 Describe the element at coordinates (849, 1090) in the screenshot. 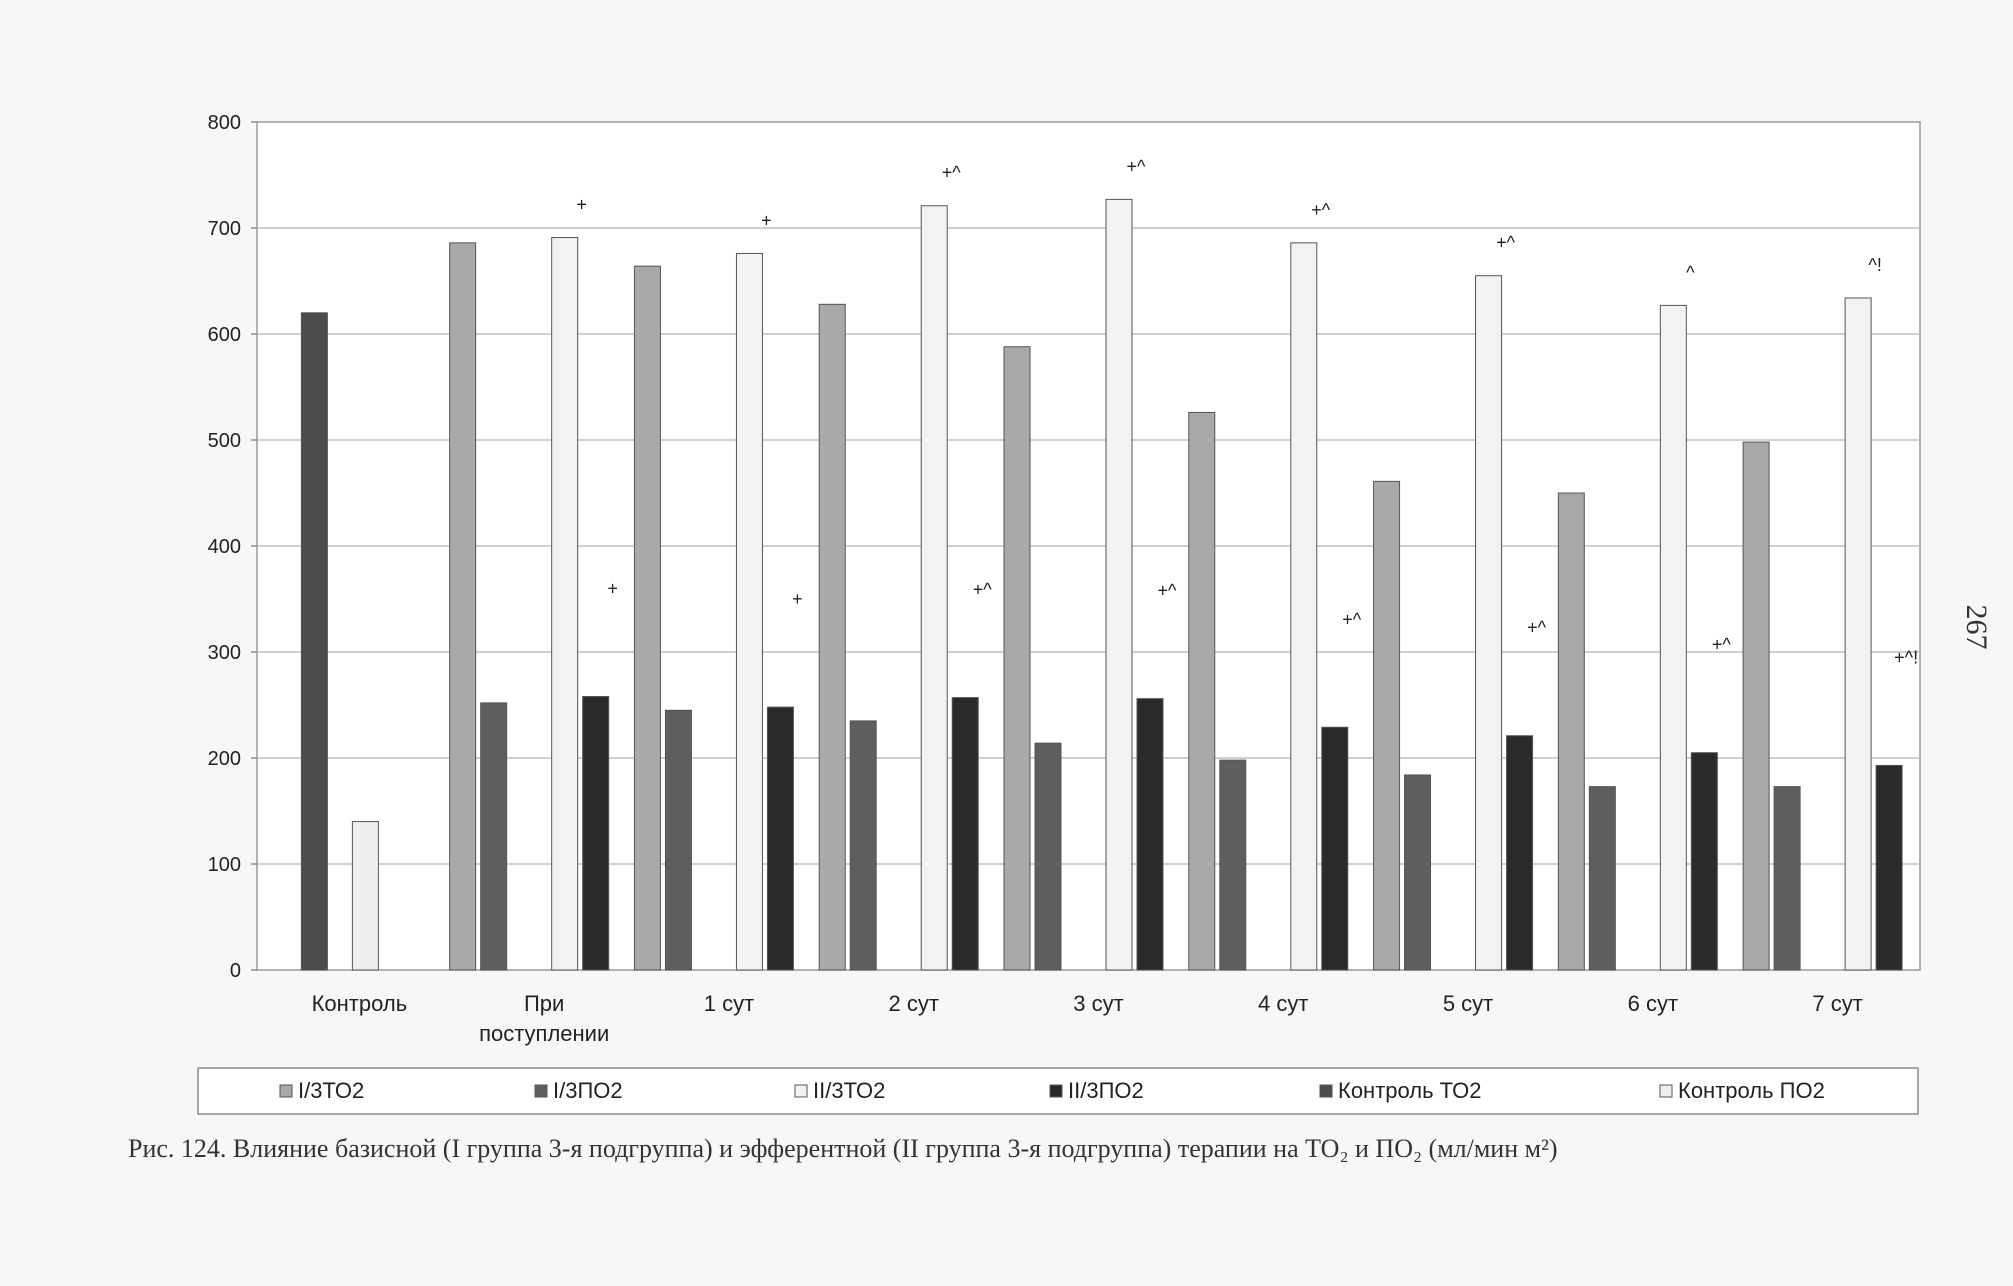

I see `legend-label: II/3ТО2` at that location.